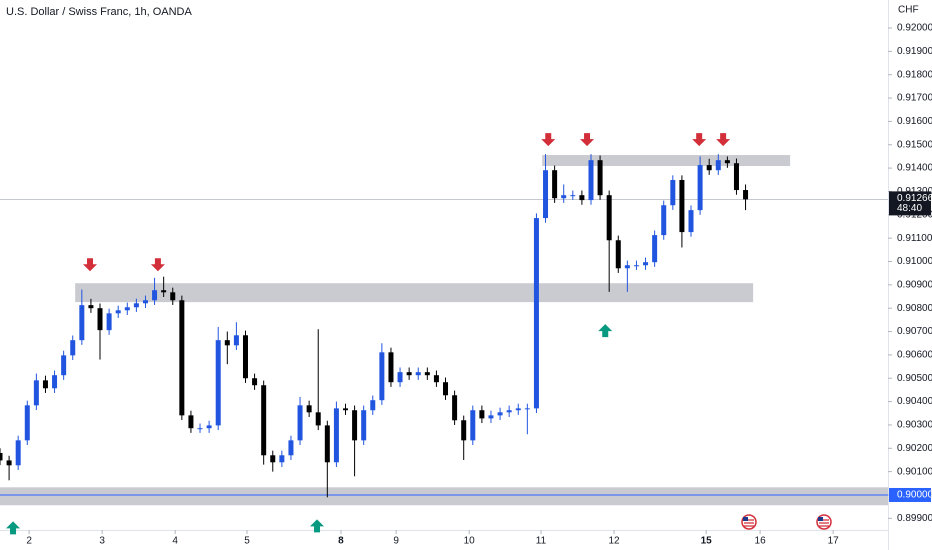  I want to click on y-tick-label: 0.90900, so click(914, 284).